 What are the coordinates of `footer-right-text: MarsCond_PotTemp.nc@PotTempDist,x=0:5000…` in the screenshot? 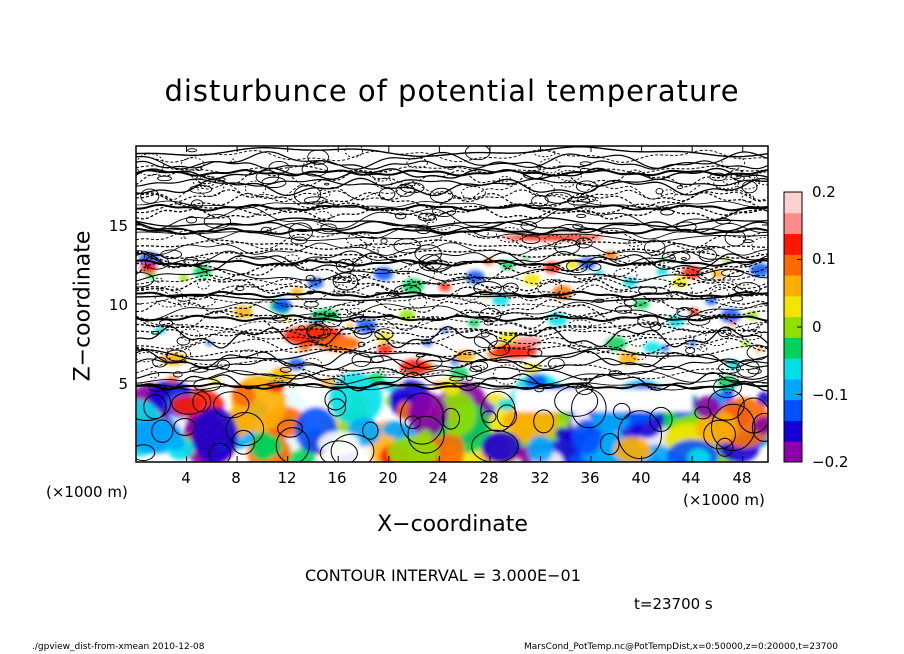 It's located at (681, 647).